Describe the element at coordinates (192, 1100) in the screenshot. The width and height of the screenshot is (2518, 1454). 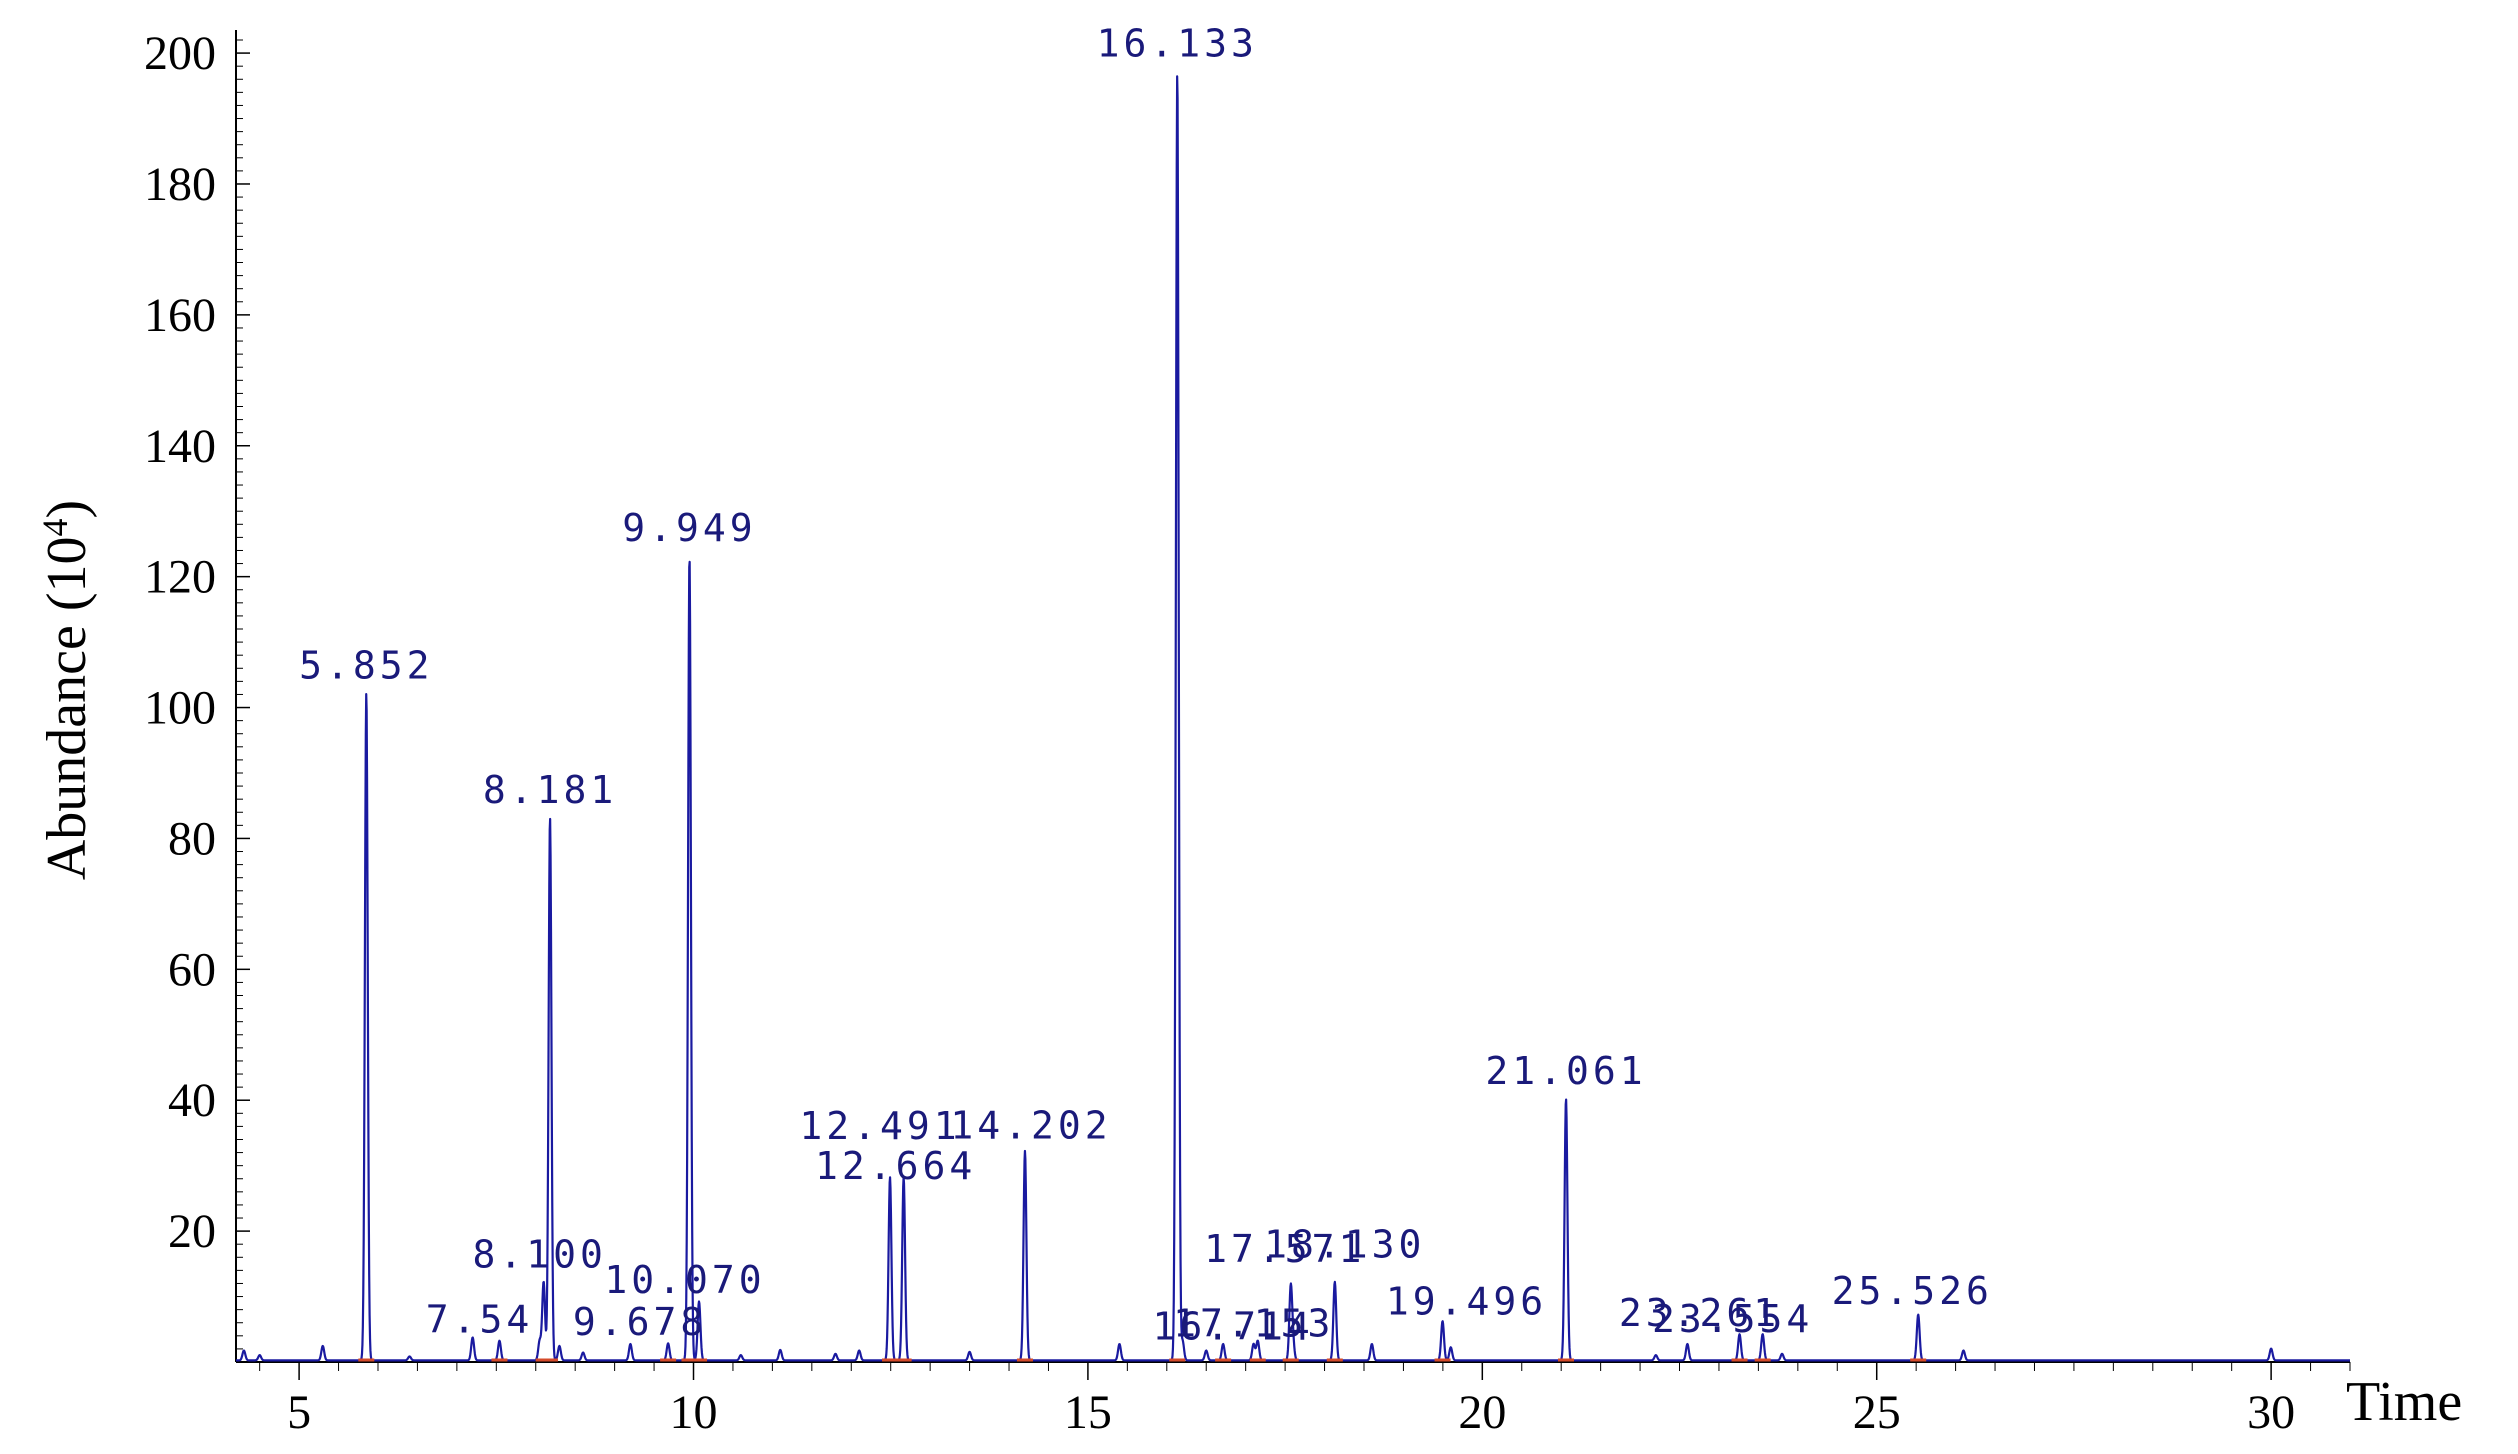
I see `y-tick-label: 40` at that location.